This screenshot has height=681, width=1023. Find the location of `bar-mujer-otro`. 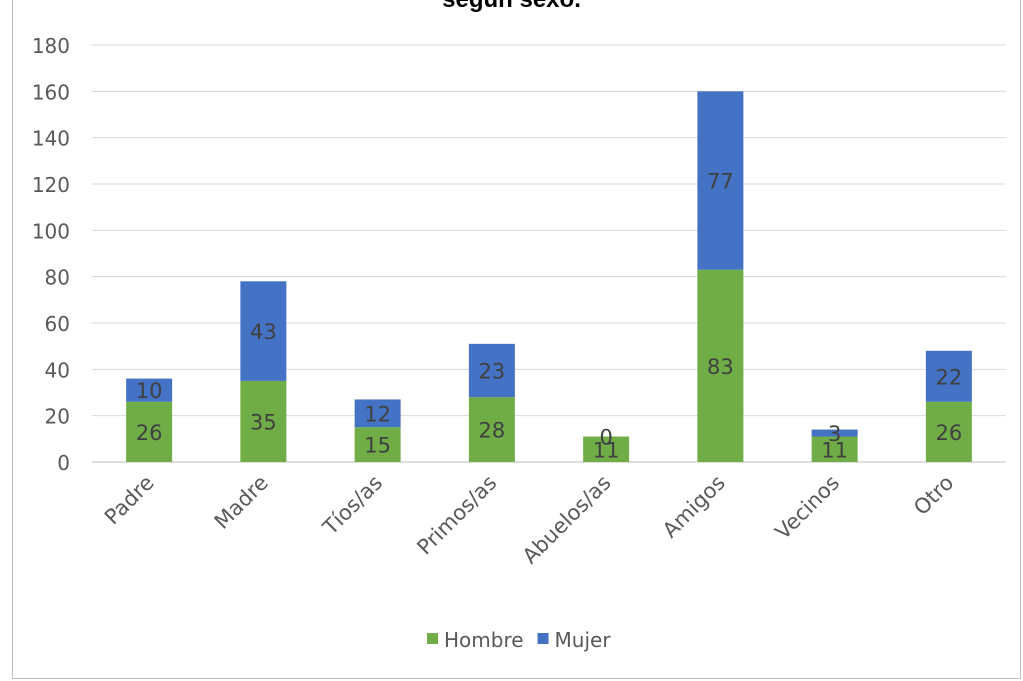

bar-mujer-otro is located at coordinates (948, 376).